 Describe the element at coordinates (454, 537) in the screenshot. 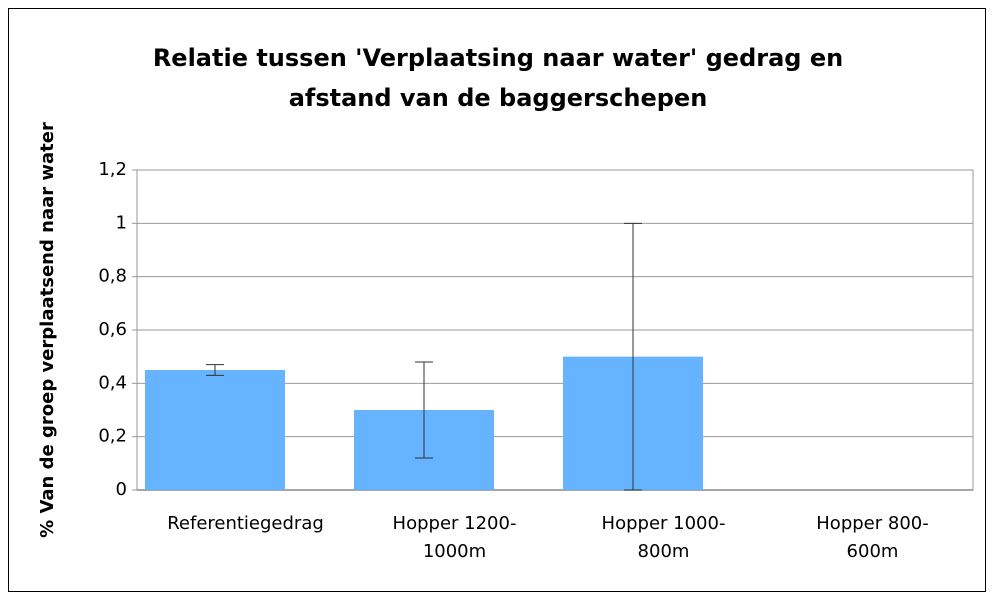

I see `x-tick-label: Hopper 1200-1000m` at that location.